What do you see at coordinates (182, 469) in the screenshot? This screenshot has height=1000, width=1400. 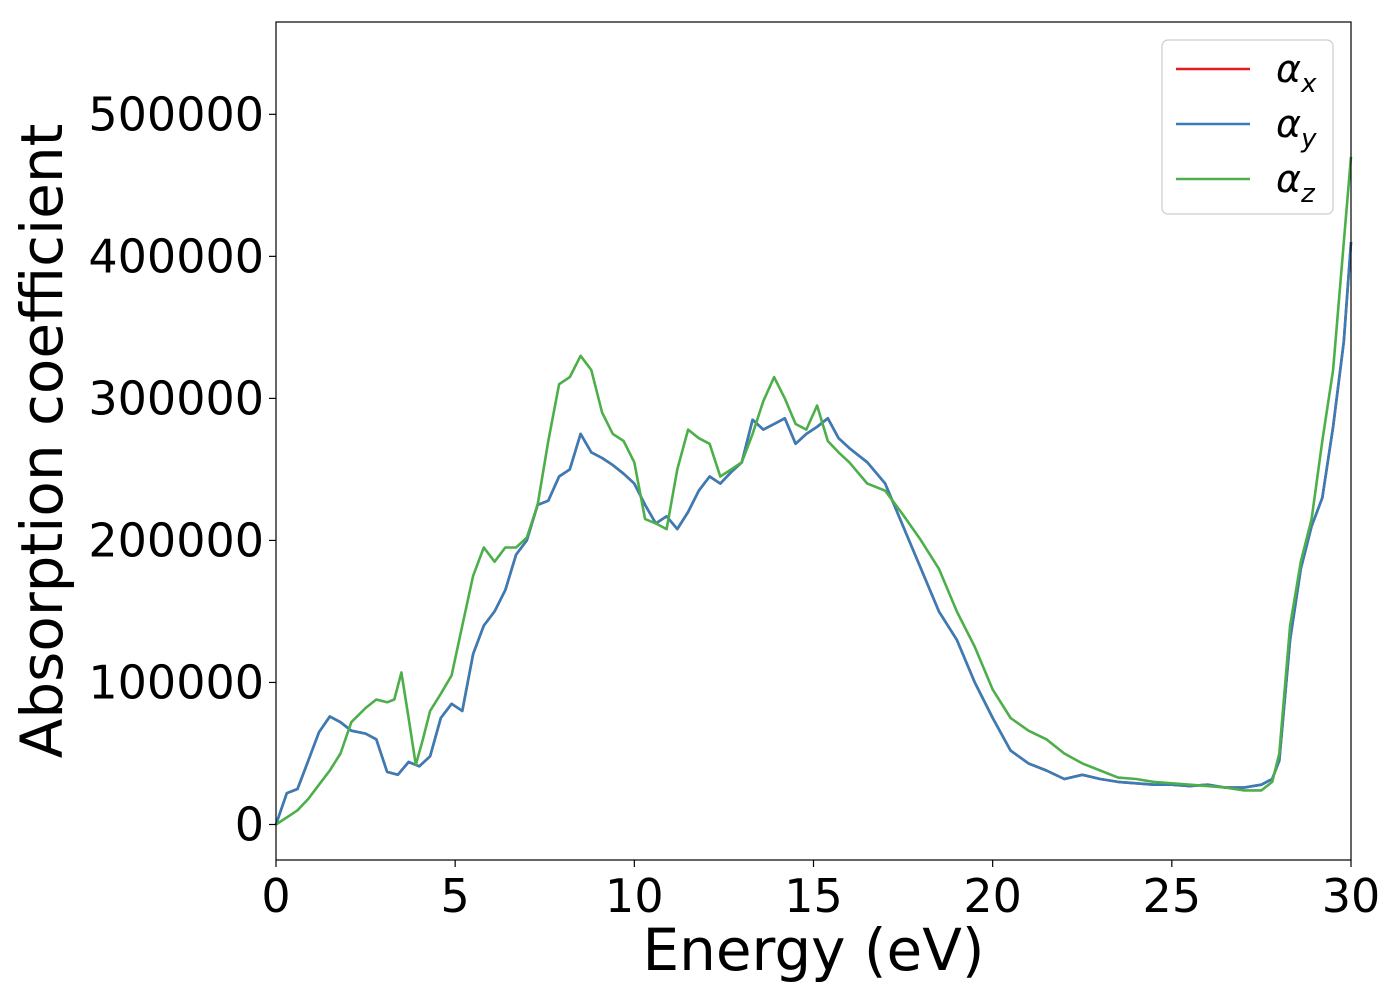 I see `y-axis: 0 100000 200000 300000 400000 500000` at bounding box center [182, 469].